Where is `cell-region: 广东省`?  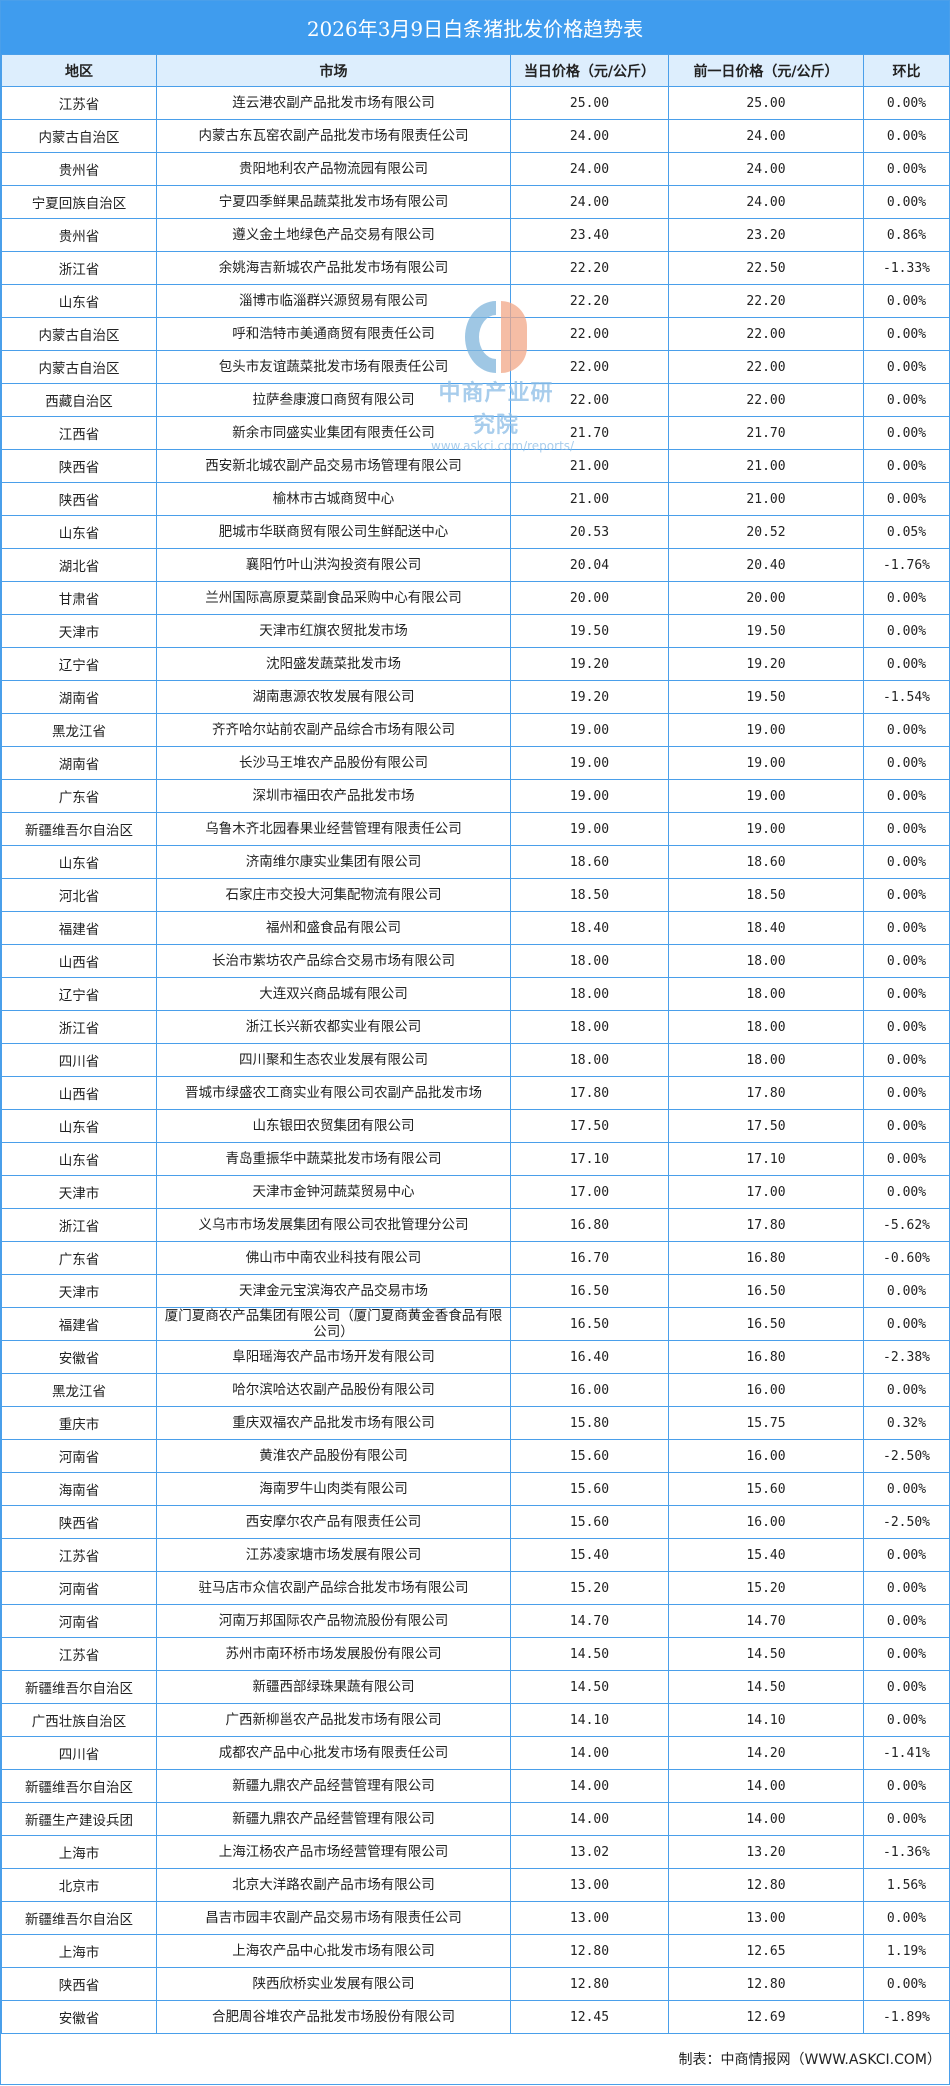 cell-region: 广东省 is located at coordinates (79, 796).